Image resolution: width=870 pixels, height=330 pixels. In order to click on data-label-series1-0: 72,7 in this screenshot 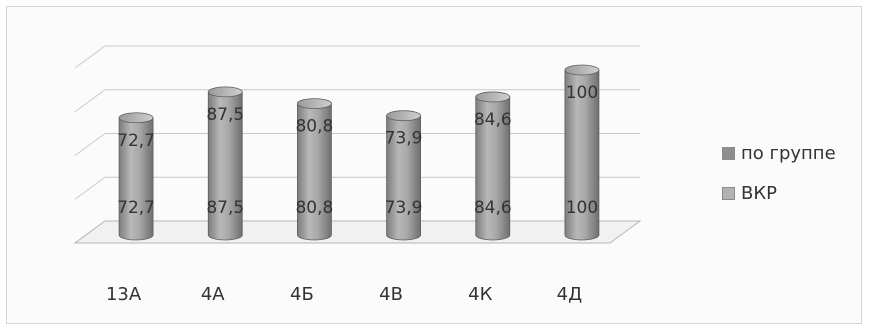, I will do `click(136, 141)`.